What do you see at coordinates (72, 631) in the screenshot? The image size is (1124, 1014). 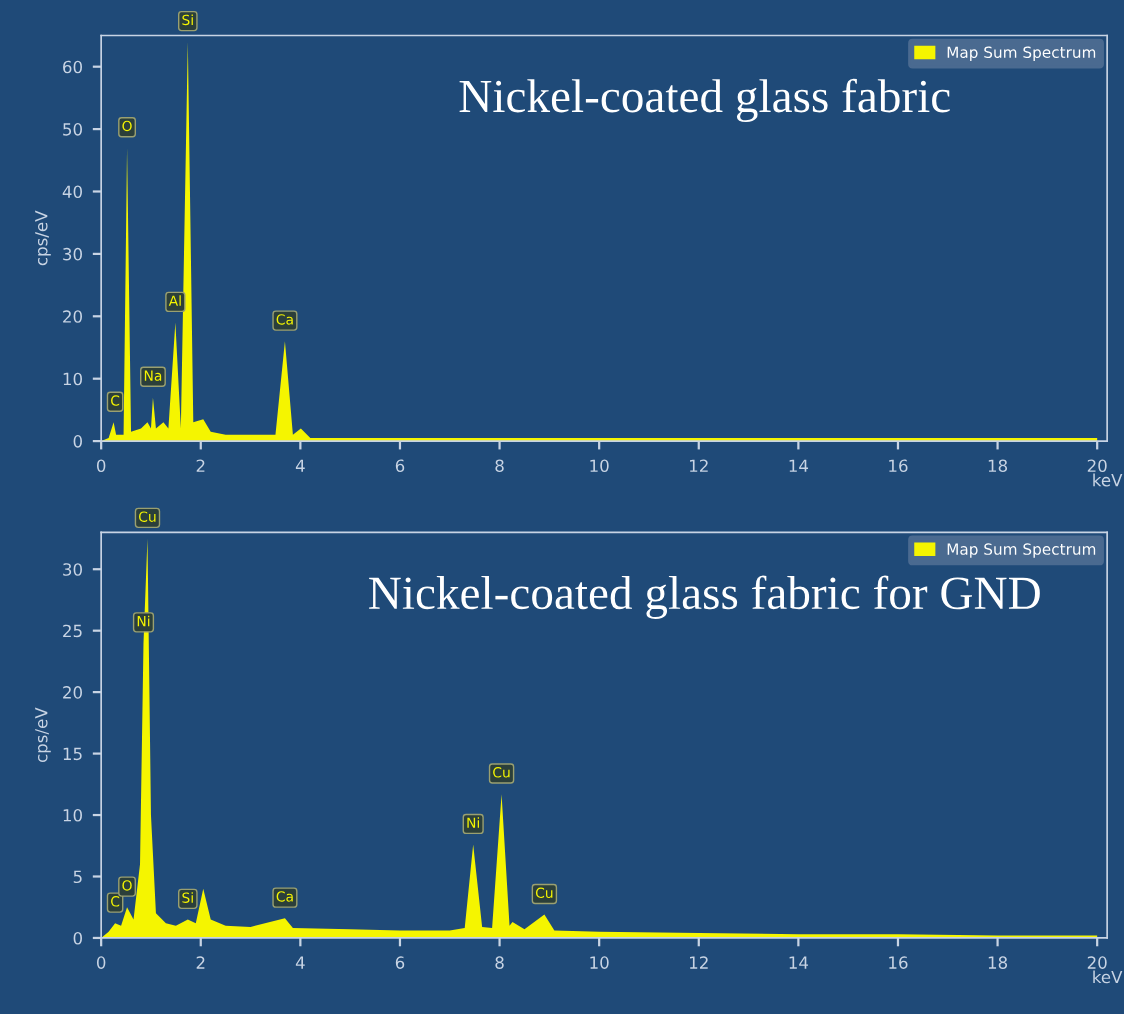 I see `y-tick-label: 25` at bounding box center [72, 631].